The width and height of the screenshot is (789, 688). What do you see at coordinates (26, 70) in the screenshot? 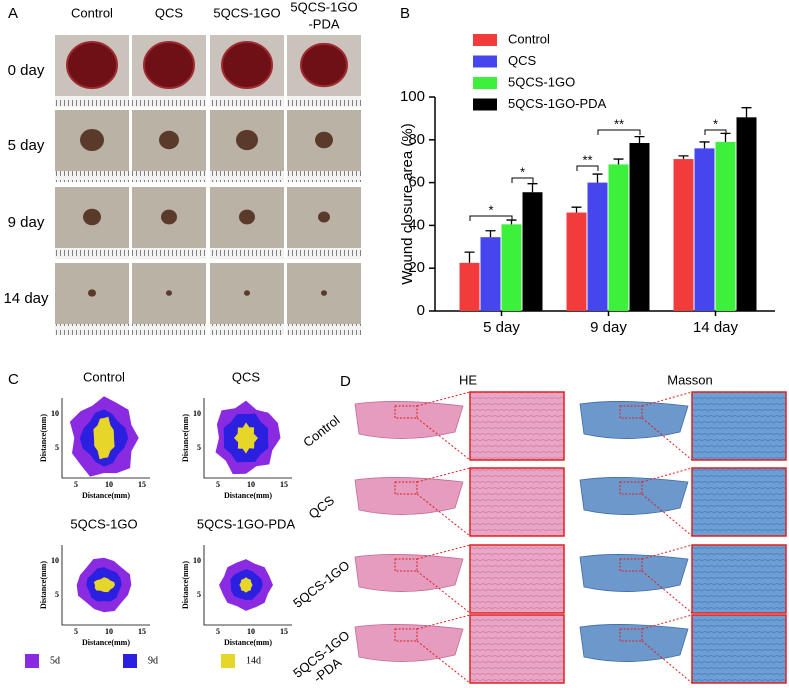
I see `row-label: 0 day` at bounding box center [26, 70].